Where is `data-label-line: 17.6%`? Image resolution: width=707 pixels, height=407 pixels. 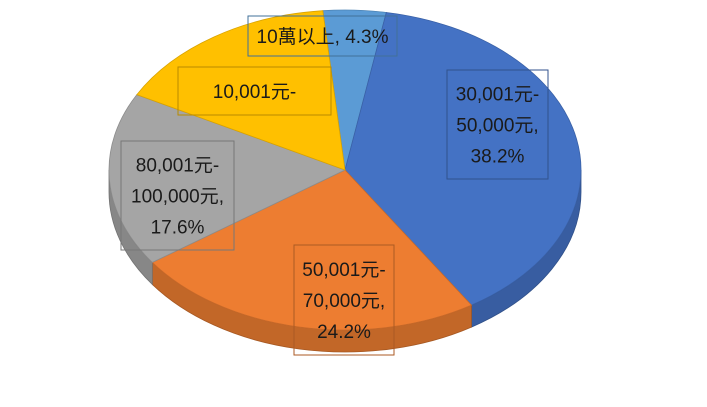 data-label-line: 17.6% is located at coordinates (178, 228).